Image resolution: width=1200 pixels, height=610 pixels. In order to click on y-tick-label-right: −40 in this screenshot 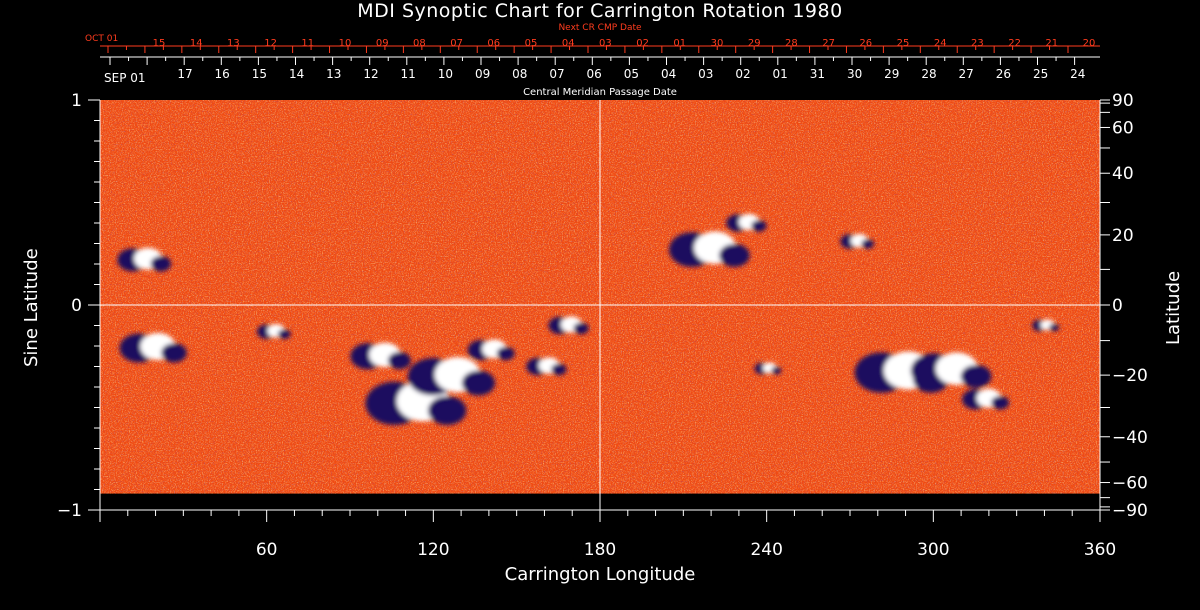, I will do `click(1130, 438)`.